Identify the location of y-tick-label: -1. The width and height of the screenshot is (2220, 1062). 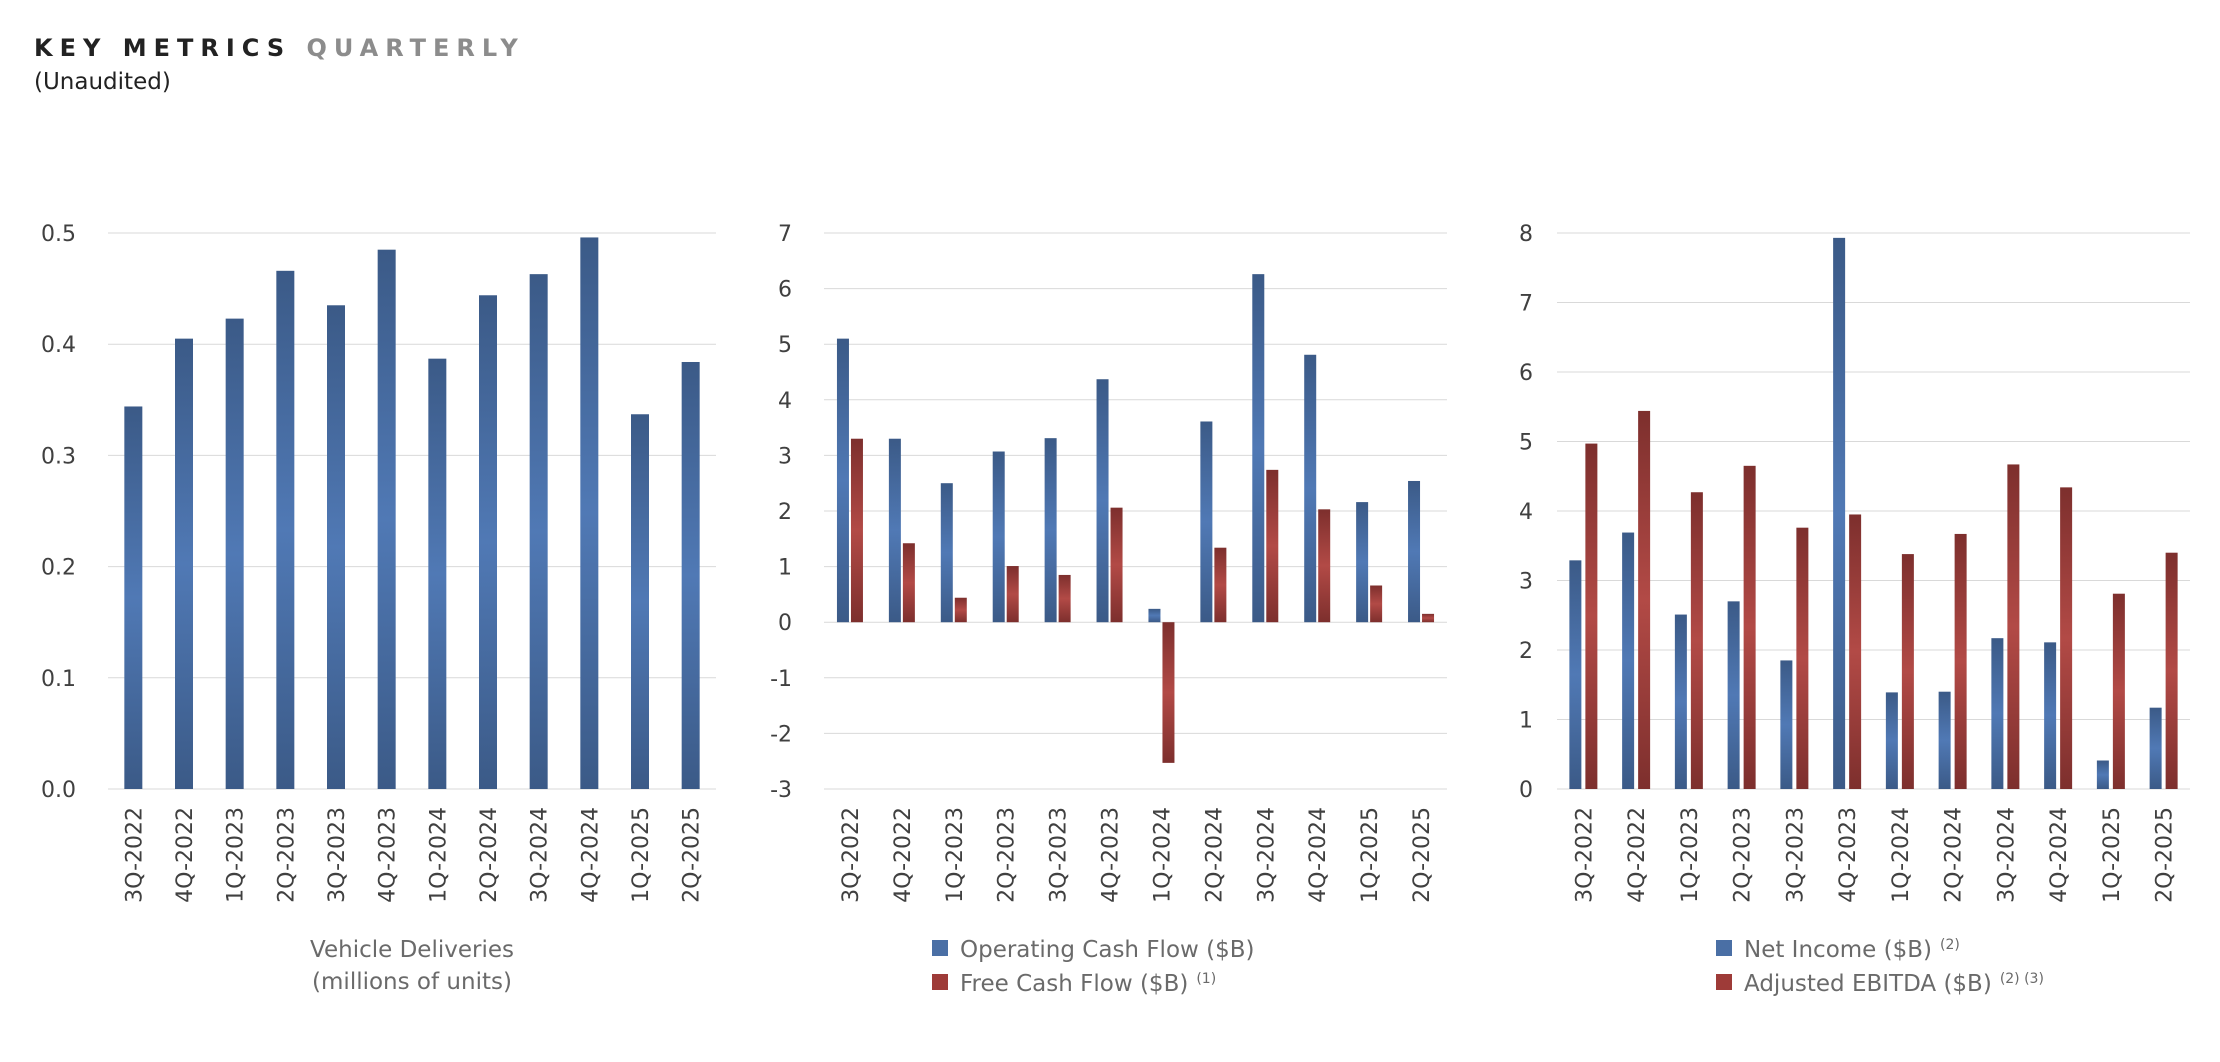
(781, 679).